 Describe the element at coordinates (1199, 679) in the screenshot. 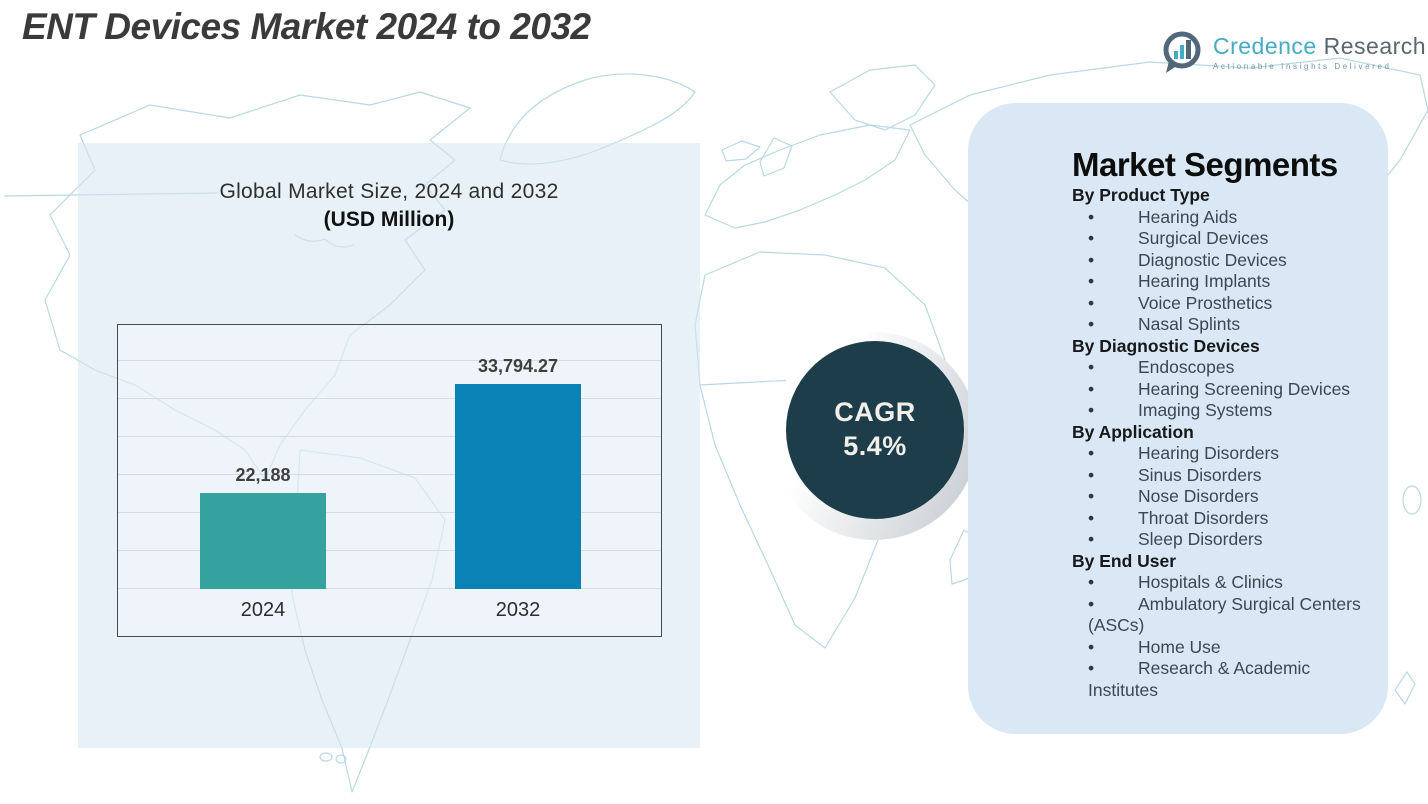

I see `segment-item-label: Research & Academic Institutes` at that location.